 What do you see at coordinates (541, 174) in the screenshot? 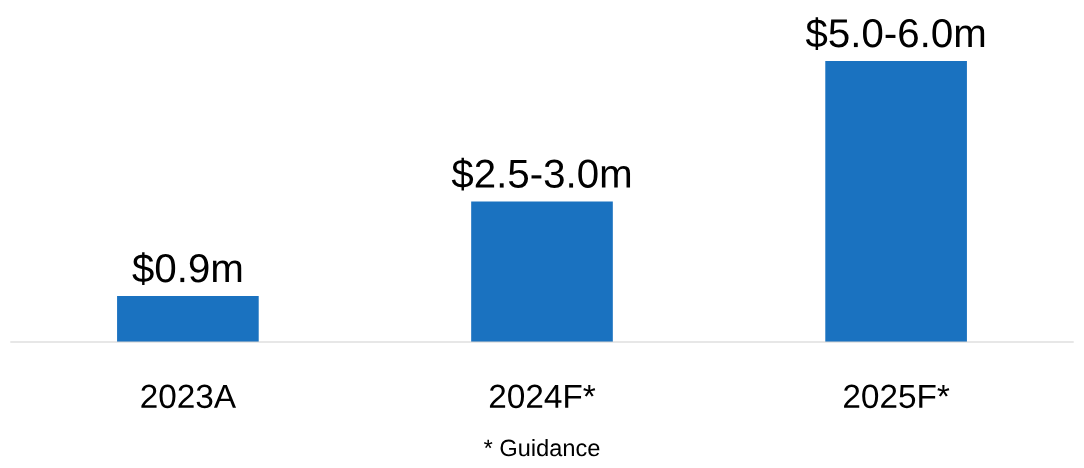
I see `data-label: $2.5-3.0m` at bounding box center [541, 174].